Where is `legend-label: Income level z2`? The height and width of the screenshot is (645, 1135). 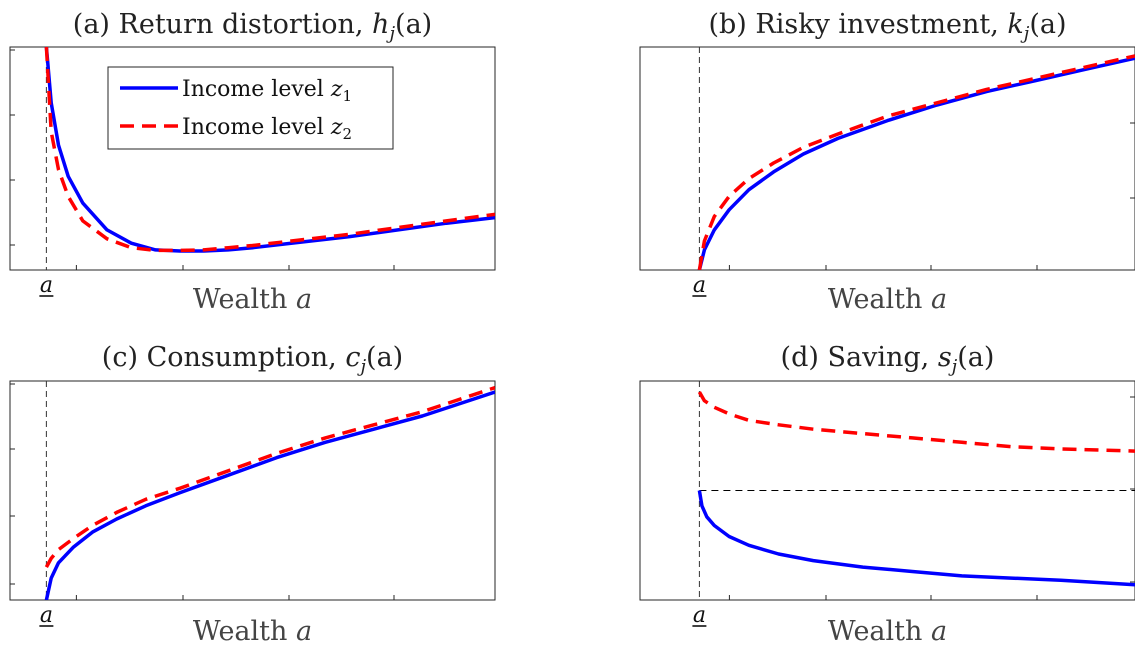
legend-label: Income level z2 is located at coordinates (267, 129).